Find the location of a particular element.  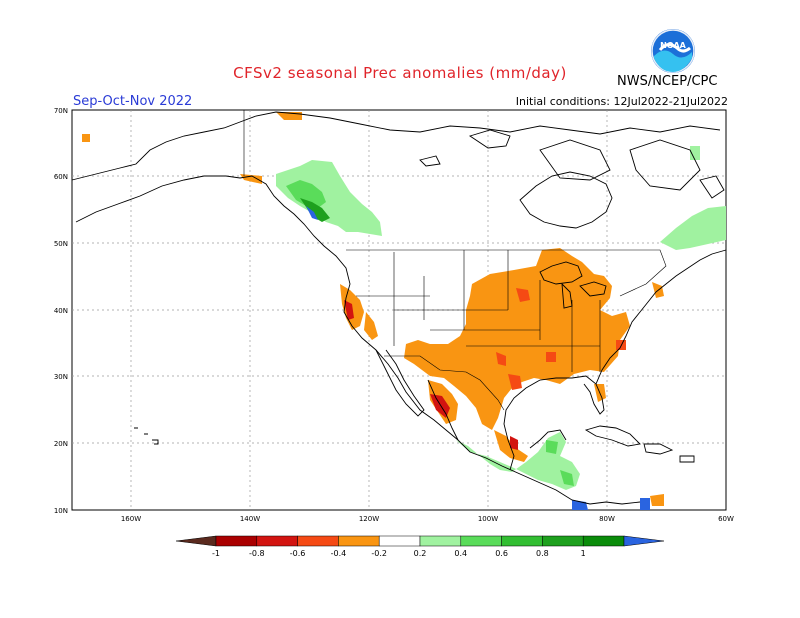

lon-label-80w: 80W is located at coordinates (607, 519).